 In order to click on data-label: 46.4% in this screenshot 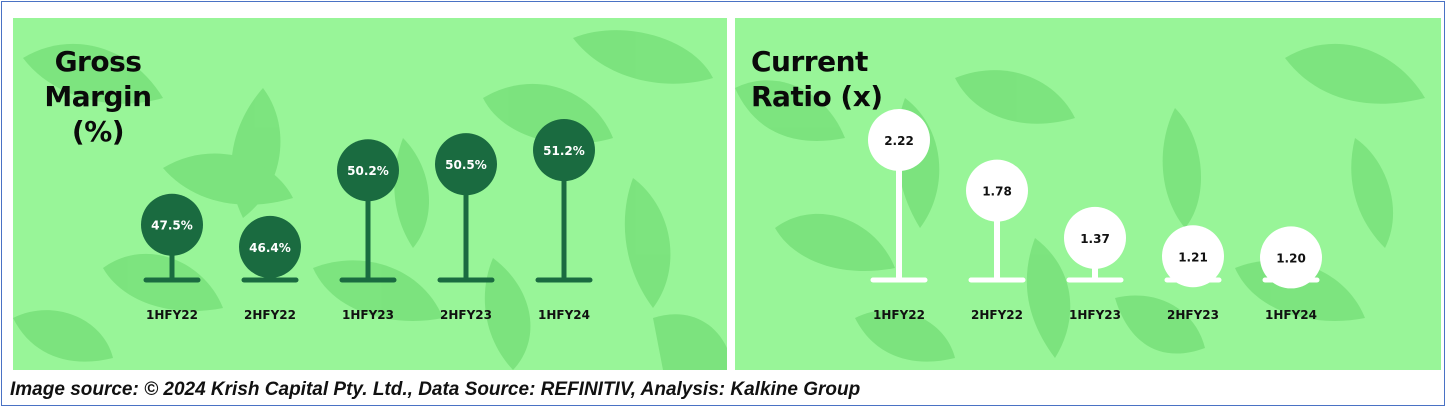, I will do `click(270, 248)`.